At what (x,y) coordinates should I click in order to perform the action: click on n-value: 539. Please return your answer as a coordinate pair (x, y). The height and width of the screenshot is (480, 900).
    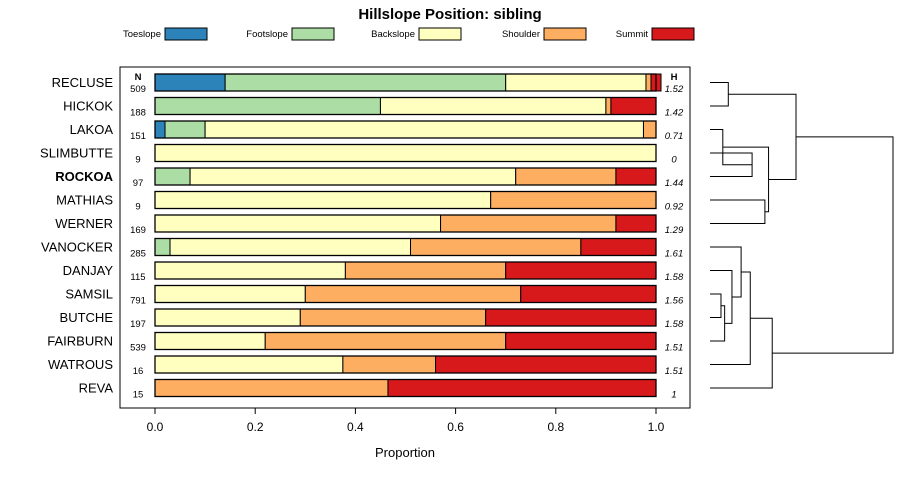
    Looking at the image, I should click on (138, 348).